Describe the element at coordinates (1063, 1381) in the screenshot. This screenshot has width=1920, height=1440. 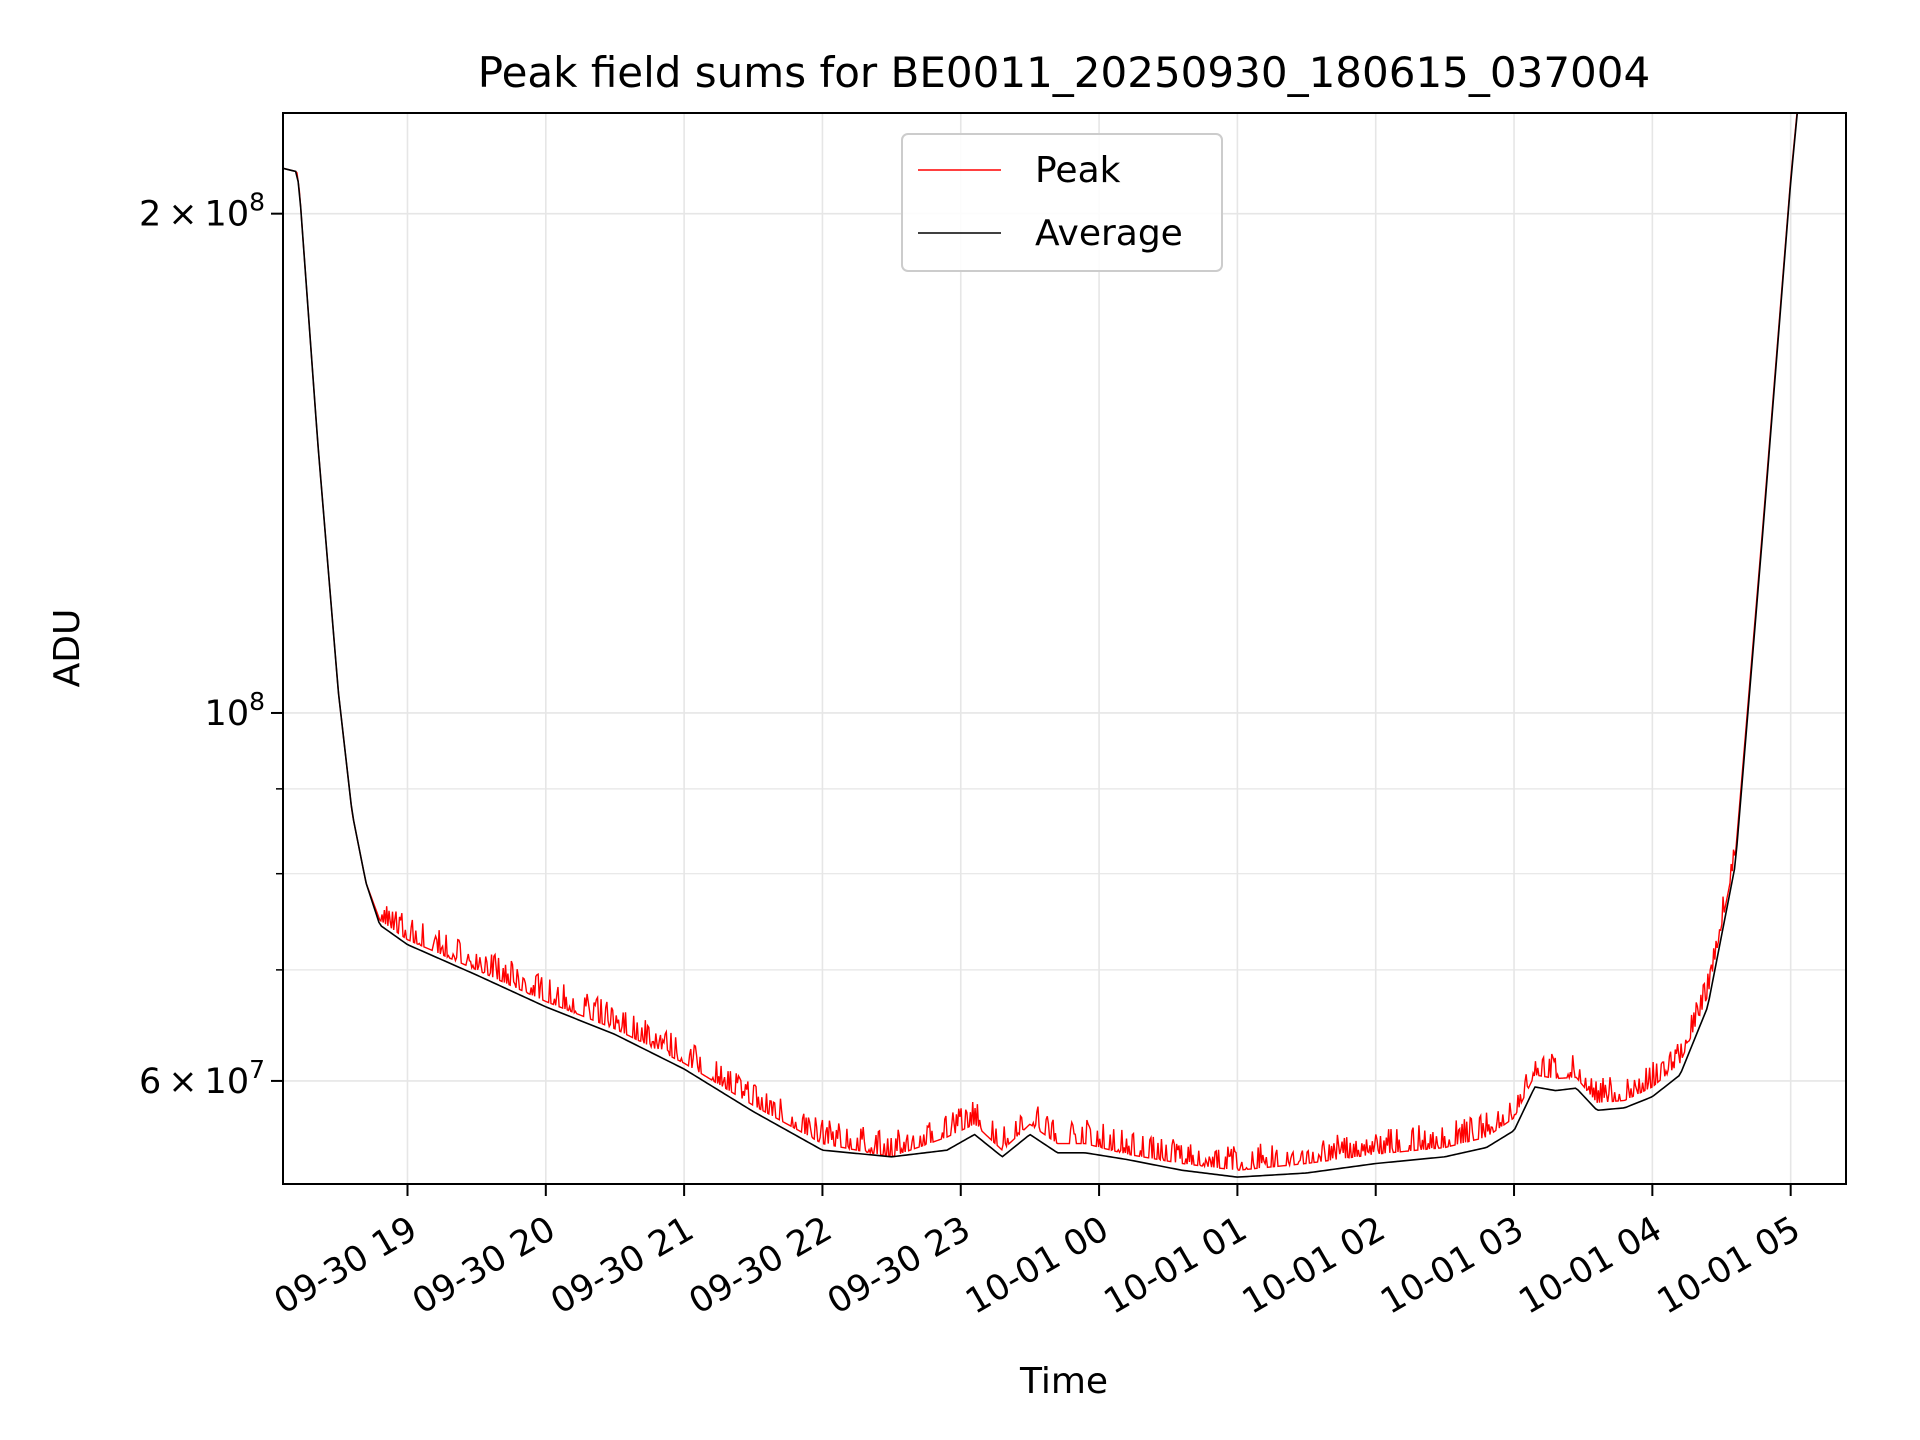
I see `x-axis-label: Time` at that location.